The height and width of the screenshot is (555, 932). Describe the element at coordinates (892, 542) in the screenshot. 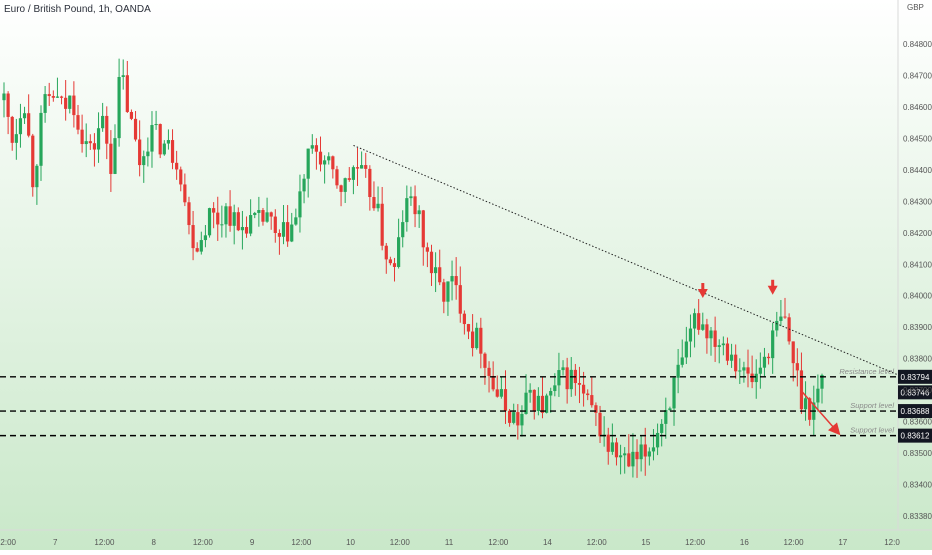

I see `time-tick-label: 12:0` at that location.